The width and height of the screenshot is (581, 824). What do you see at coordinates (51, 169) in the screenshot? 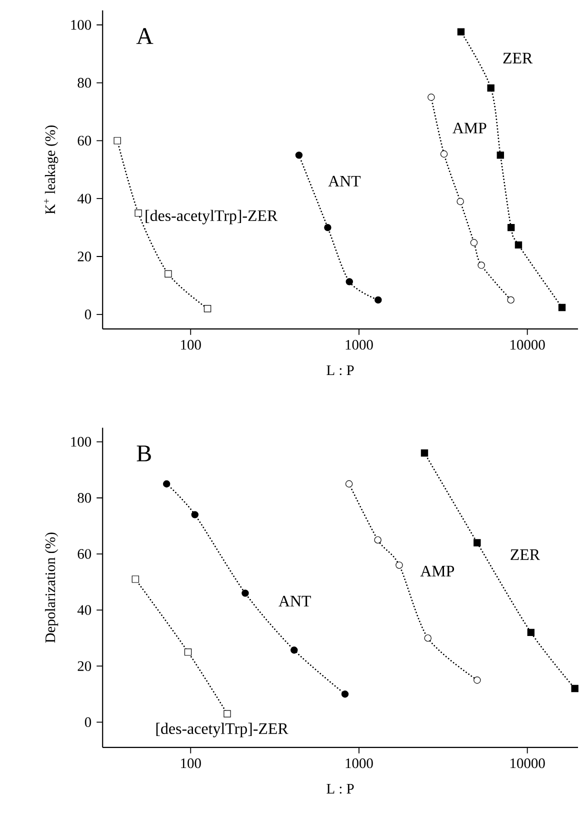
I see `y-axis-title: K$^{+}$ leakage (%)` at bounding box center [51, 169].